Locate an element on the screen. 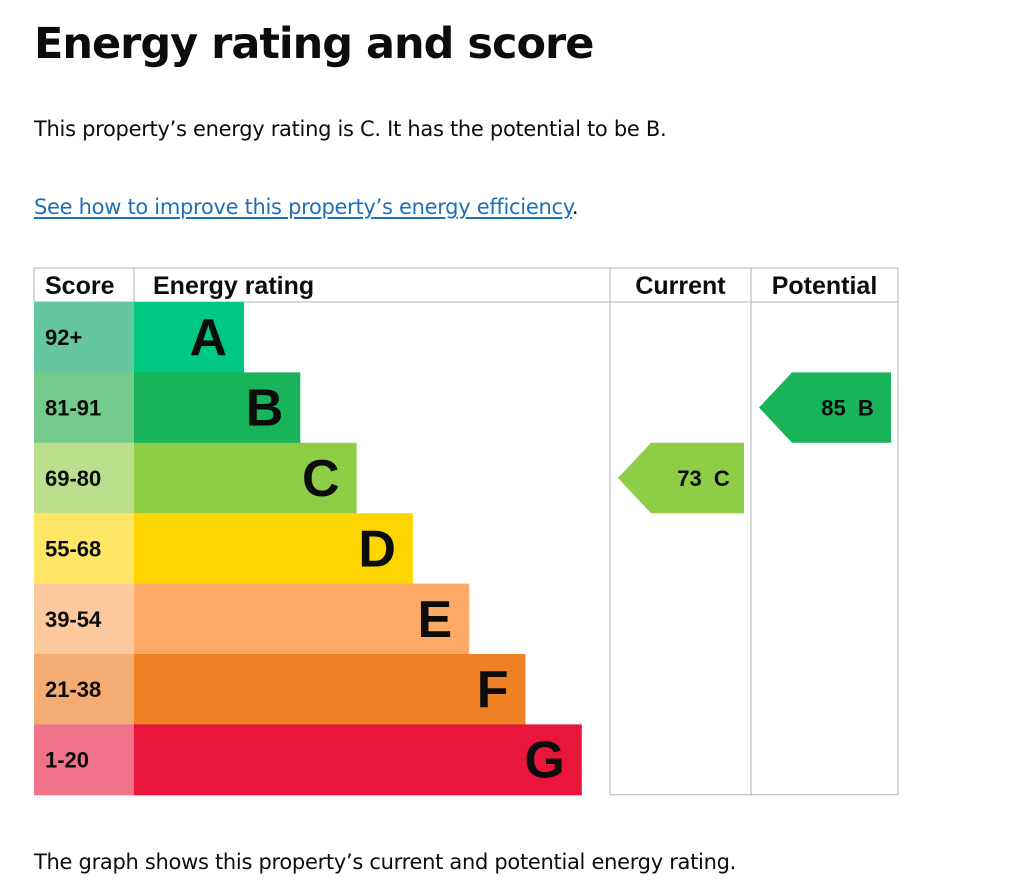  score-range-e: 39-54 is located at coordinates (73, 619).